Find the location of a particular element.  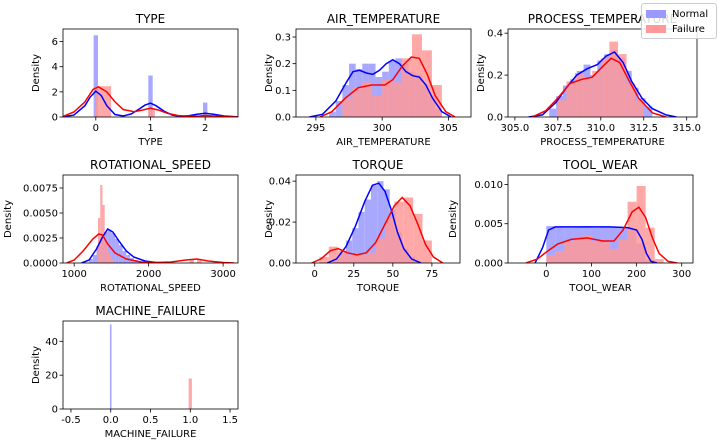

x-tick-label: 0 is located at coordinates (546, 274).